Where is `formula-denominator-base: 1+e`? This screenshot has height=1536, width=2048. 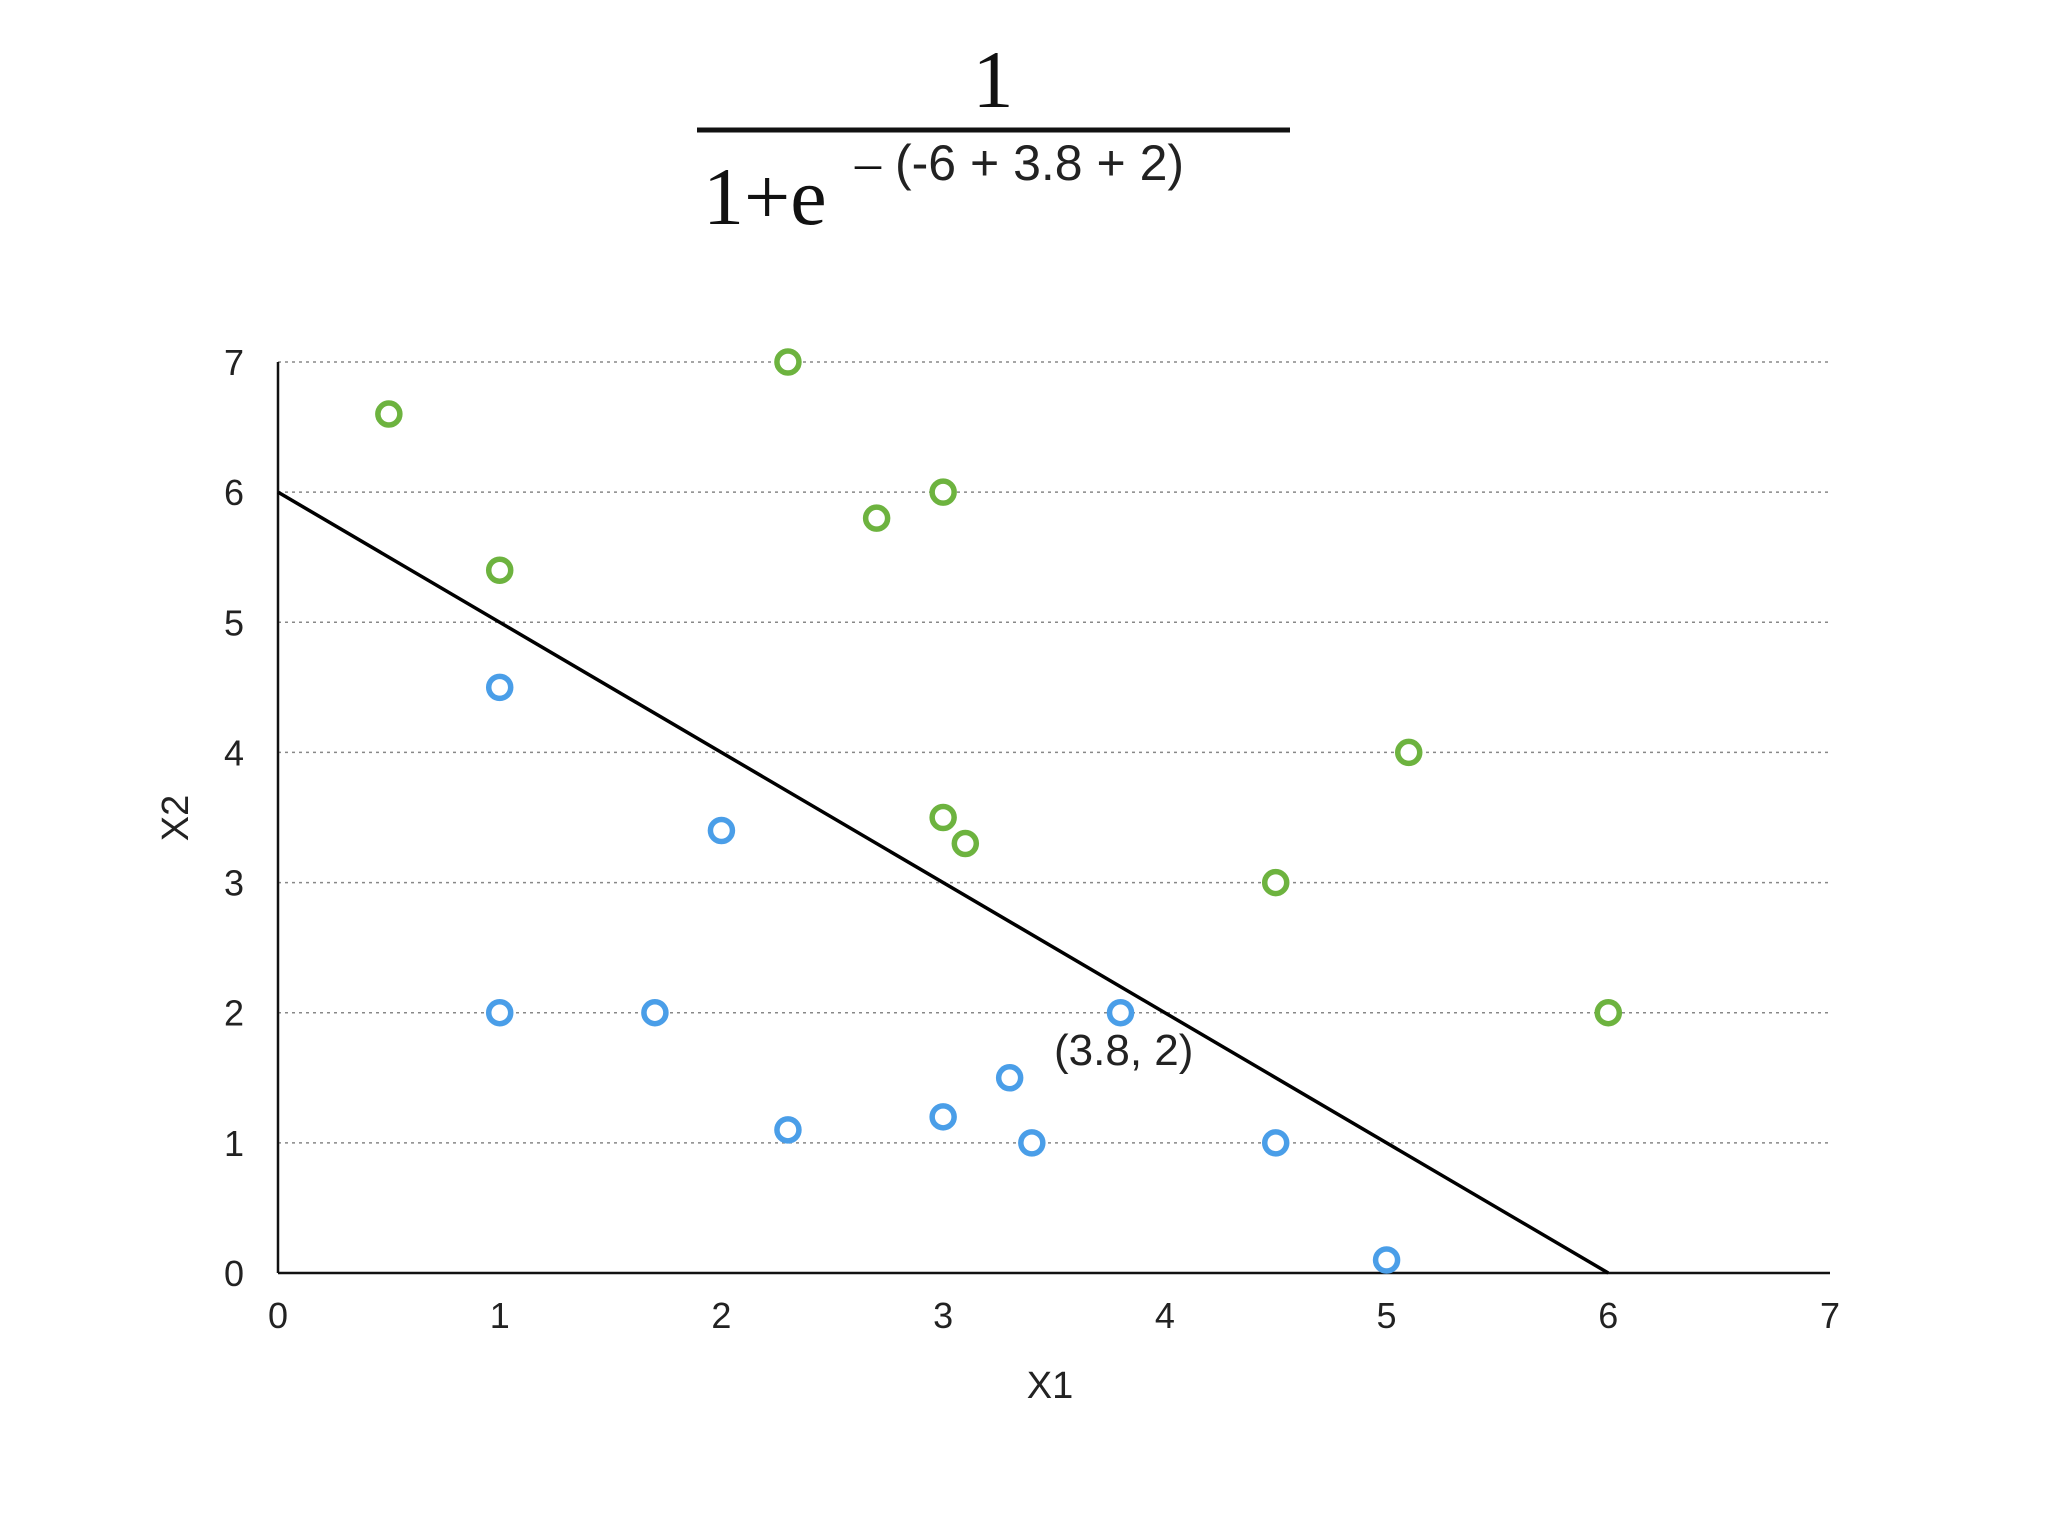
formula-denominator-base: 1+e is located at coordinates (765, 196).